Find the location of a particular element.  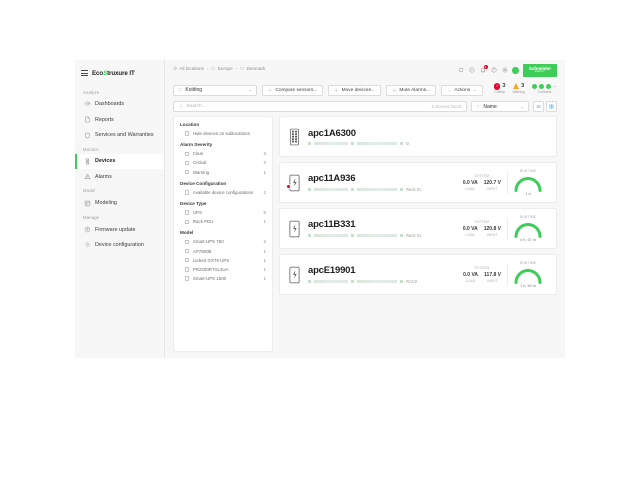

filter-option: Clear 3 is located at coordinates (223, 153).